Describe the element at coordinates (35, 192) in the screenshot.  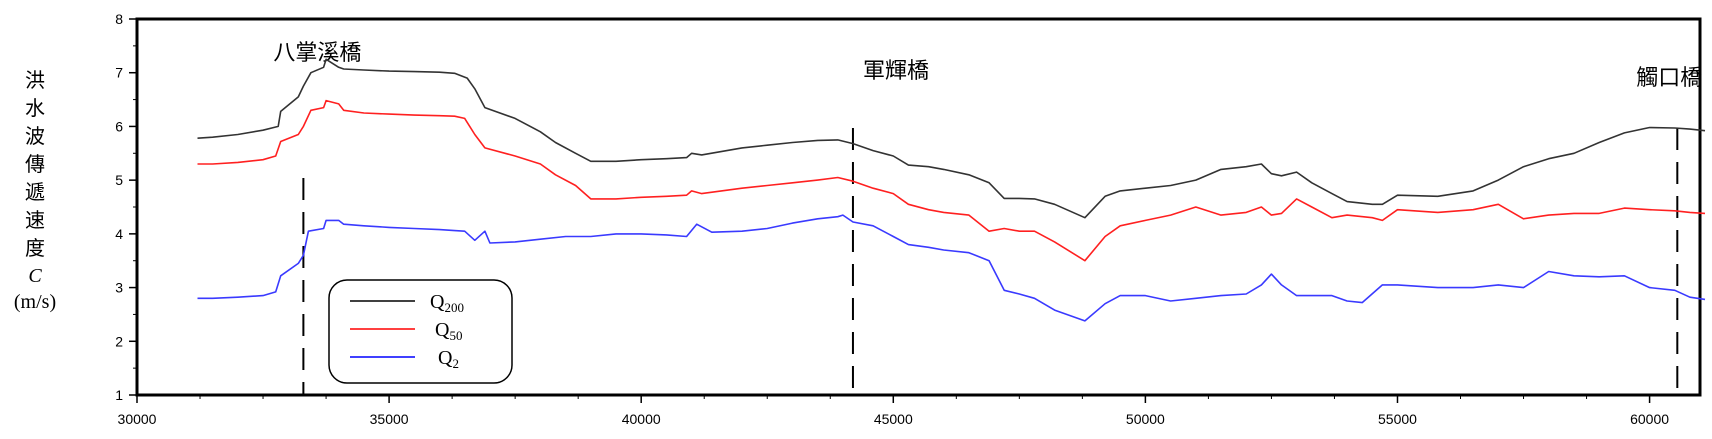
I see `y-axis-label-char: 遞` at that location.